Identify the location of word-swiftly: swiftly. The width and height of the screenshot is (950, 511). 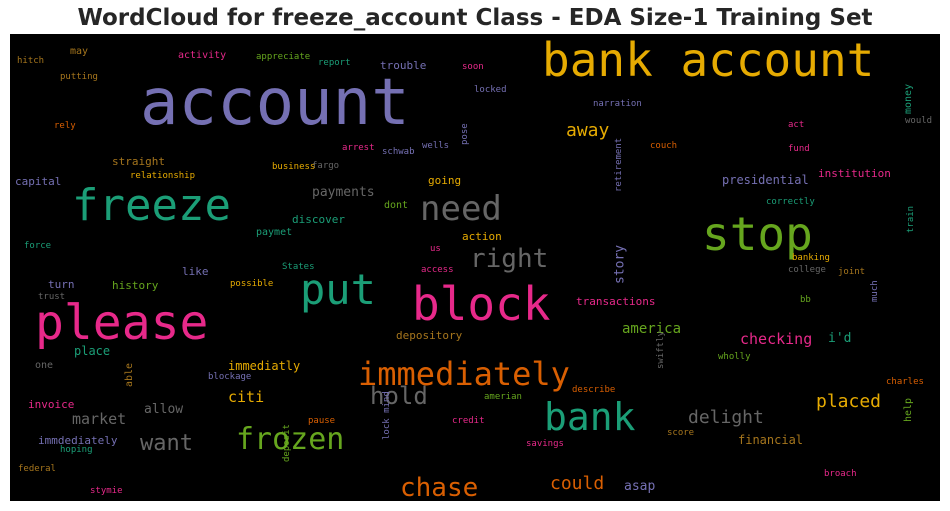
(661, 349).